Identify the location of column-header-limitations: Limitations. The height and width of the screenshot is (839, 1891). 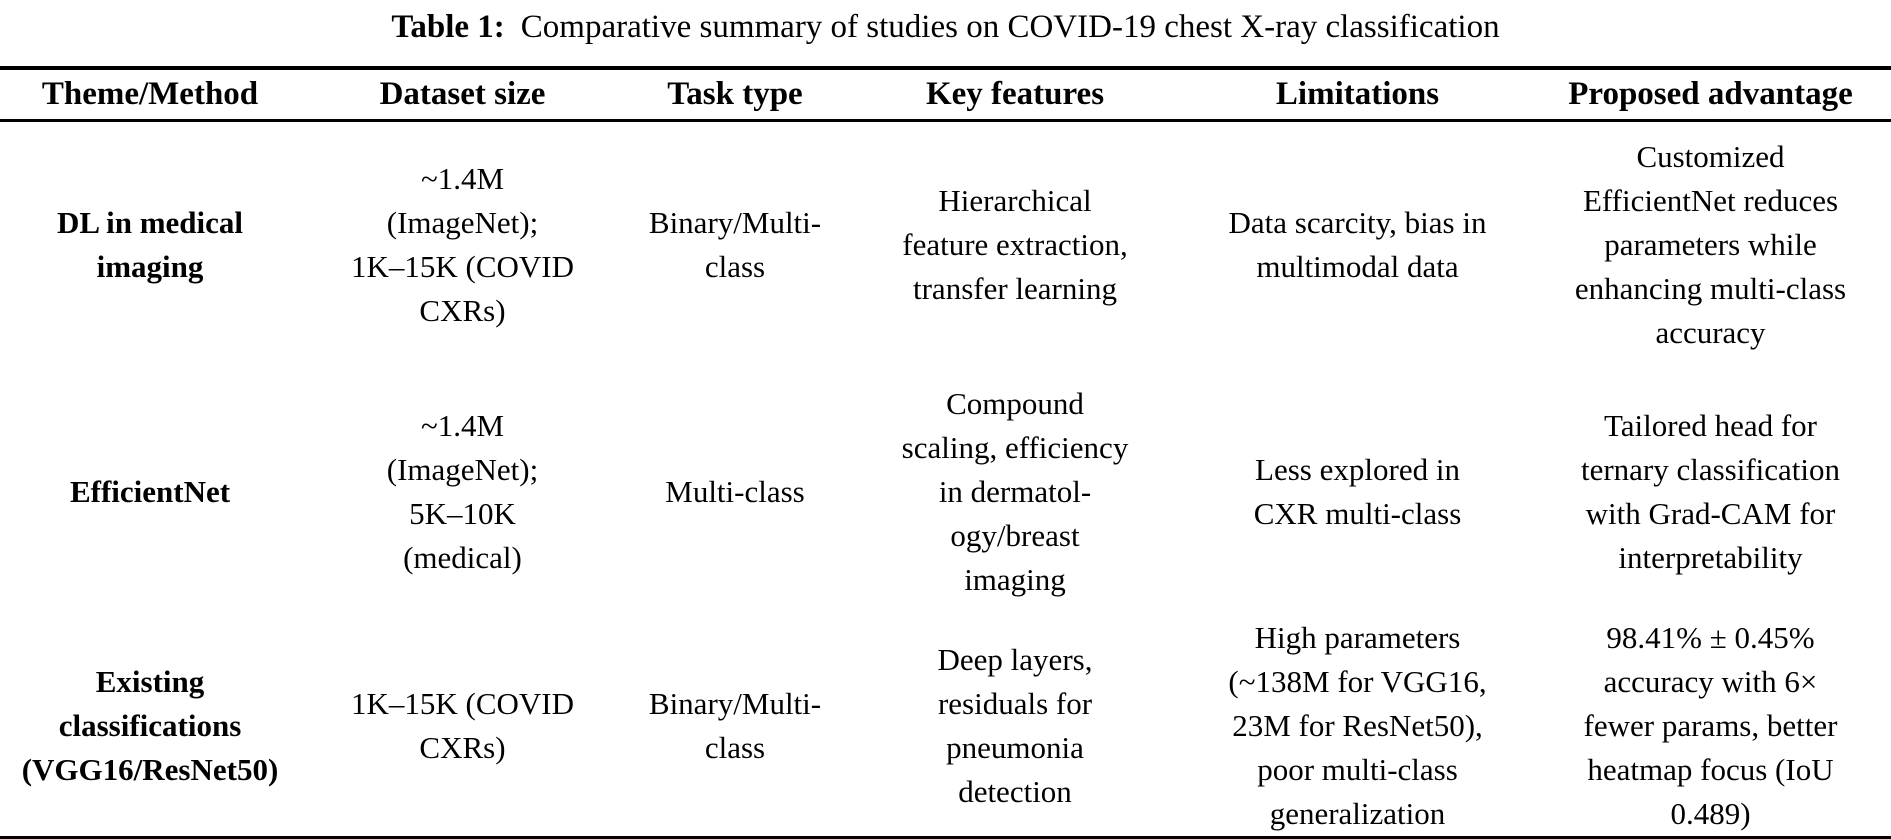
(1357, 95).